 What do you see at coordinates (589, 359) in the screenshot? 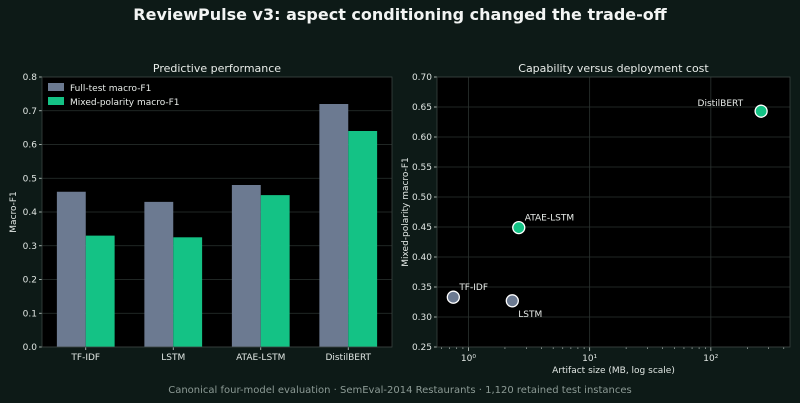
I see `scatter-x-tick-label: 10¹` at bounding box center [589, 359].